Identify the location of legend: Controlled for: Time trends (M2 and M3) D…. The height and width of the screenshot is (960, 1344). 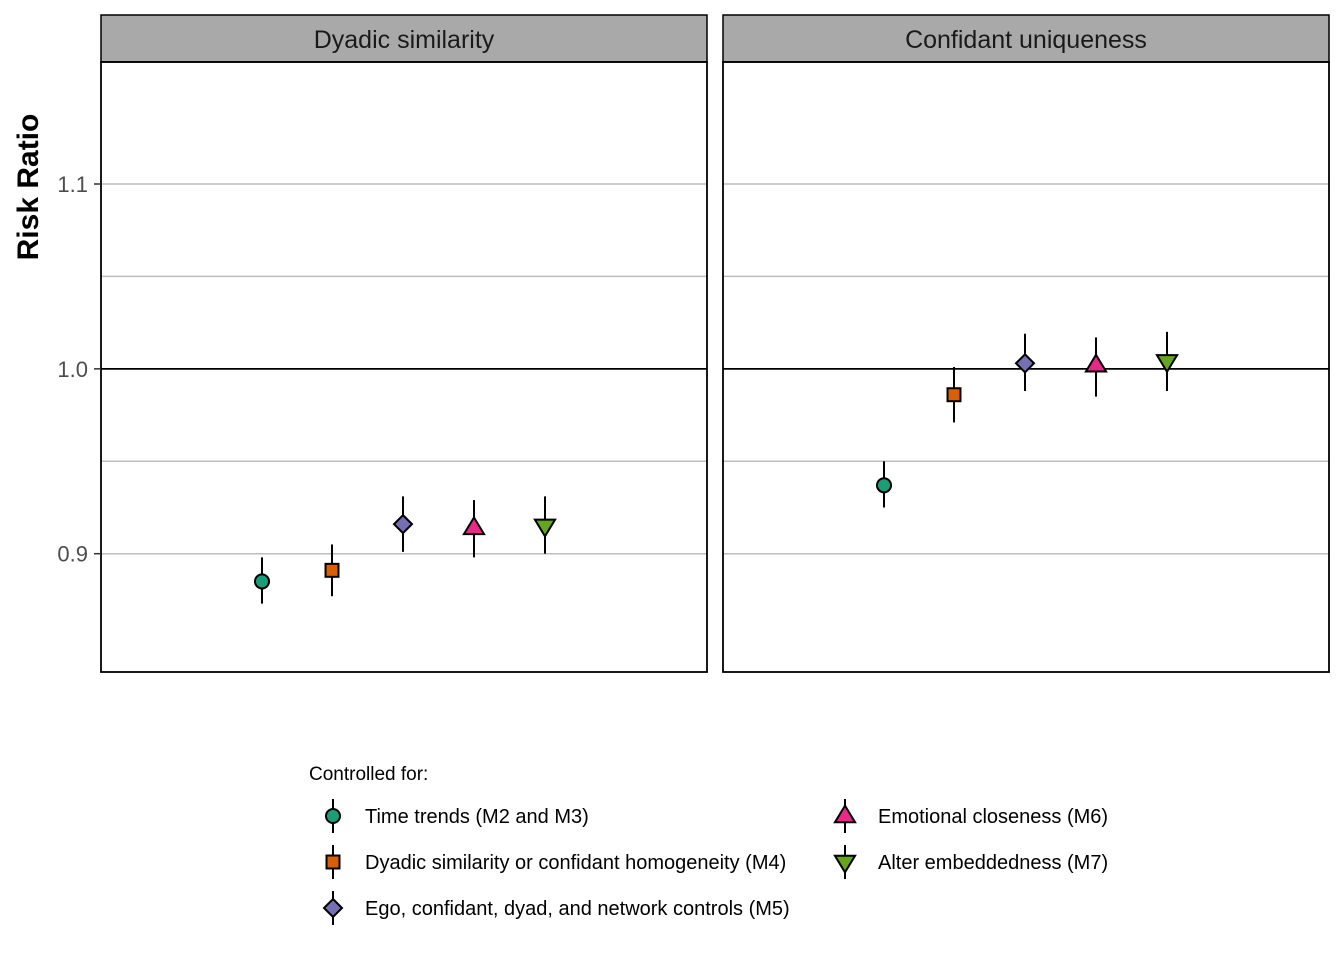
(708, 844).